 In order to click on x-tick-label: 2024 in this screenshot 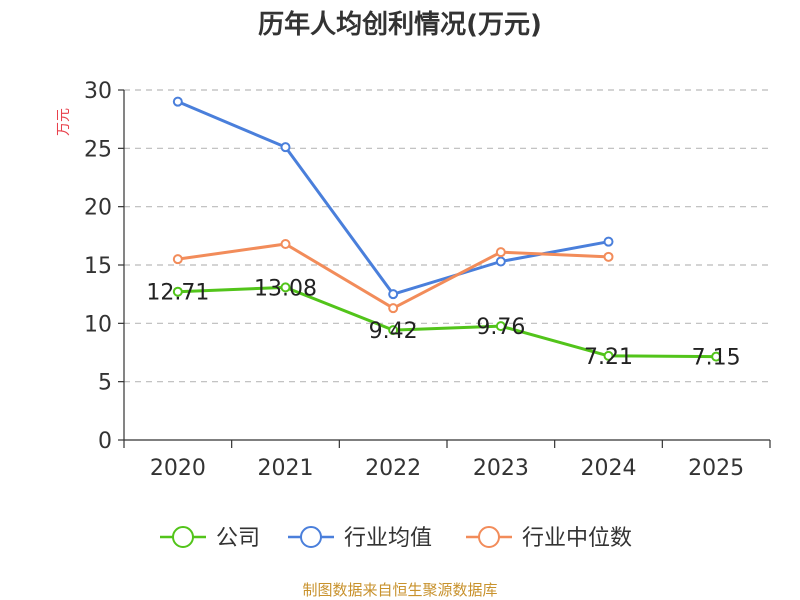, I will do `click(609, 468)`.